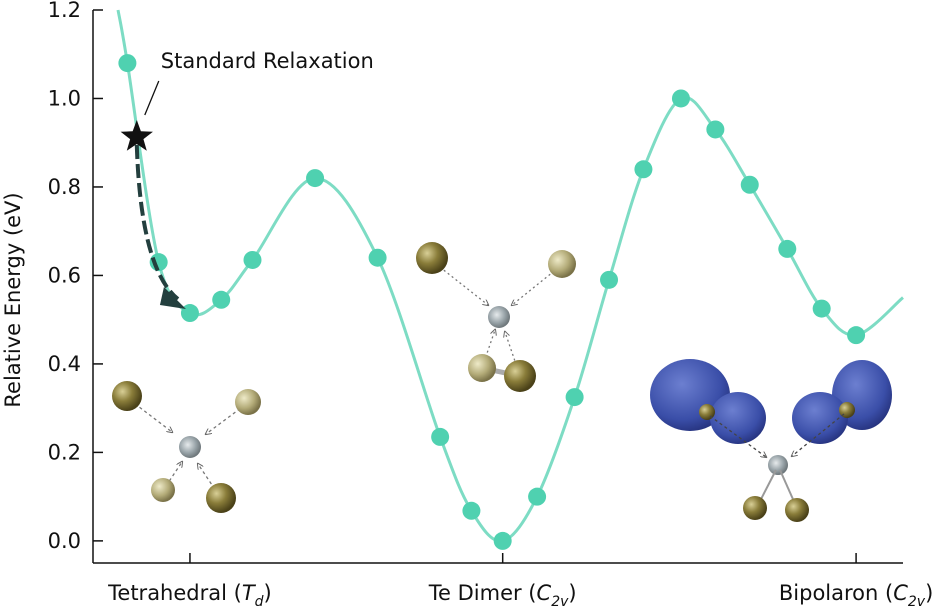  What do you see at coordinates (157, 222) in the screenshot?
I see `relaxation-path` at bounding box center [157, 222].